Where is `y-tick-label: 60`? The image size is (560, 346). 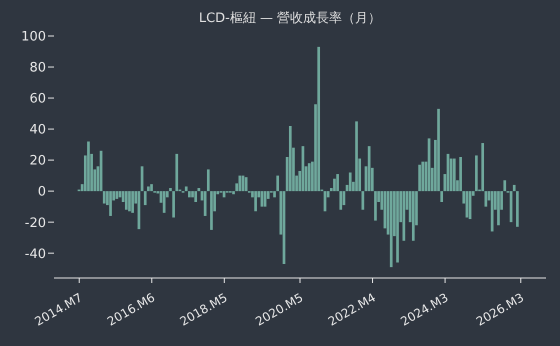
y-tick-label: 60 is located at coordinates (37, 99).